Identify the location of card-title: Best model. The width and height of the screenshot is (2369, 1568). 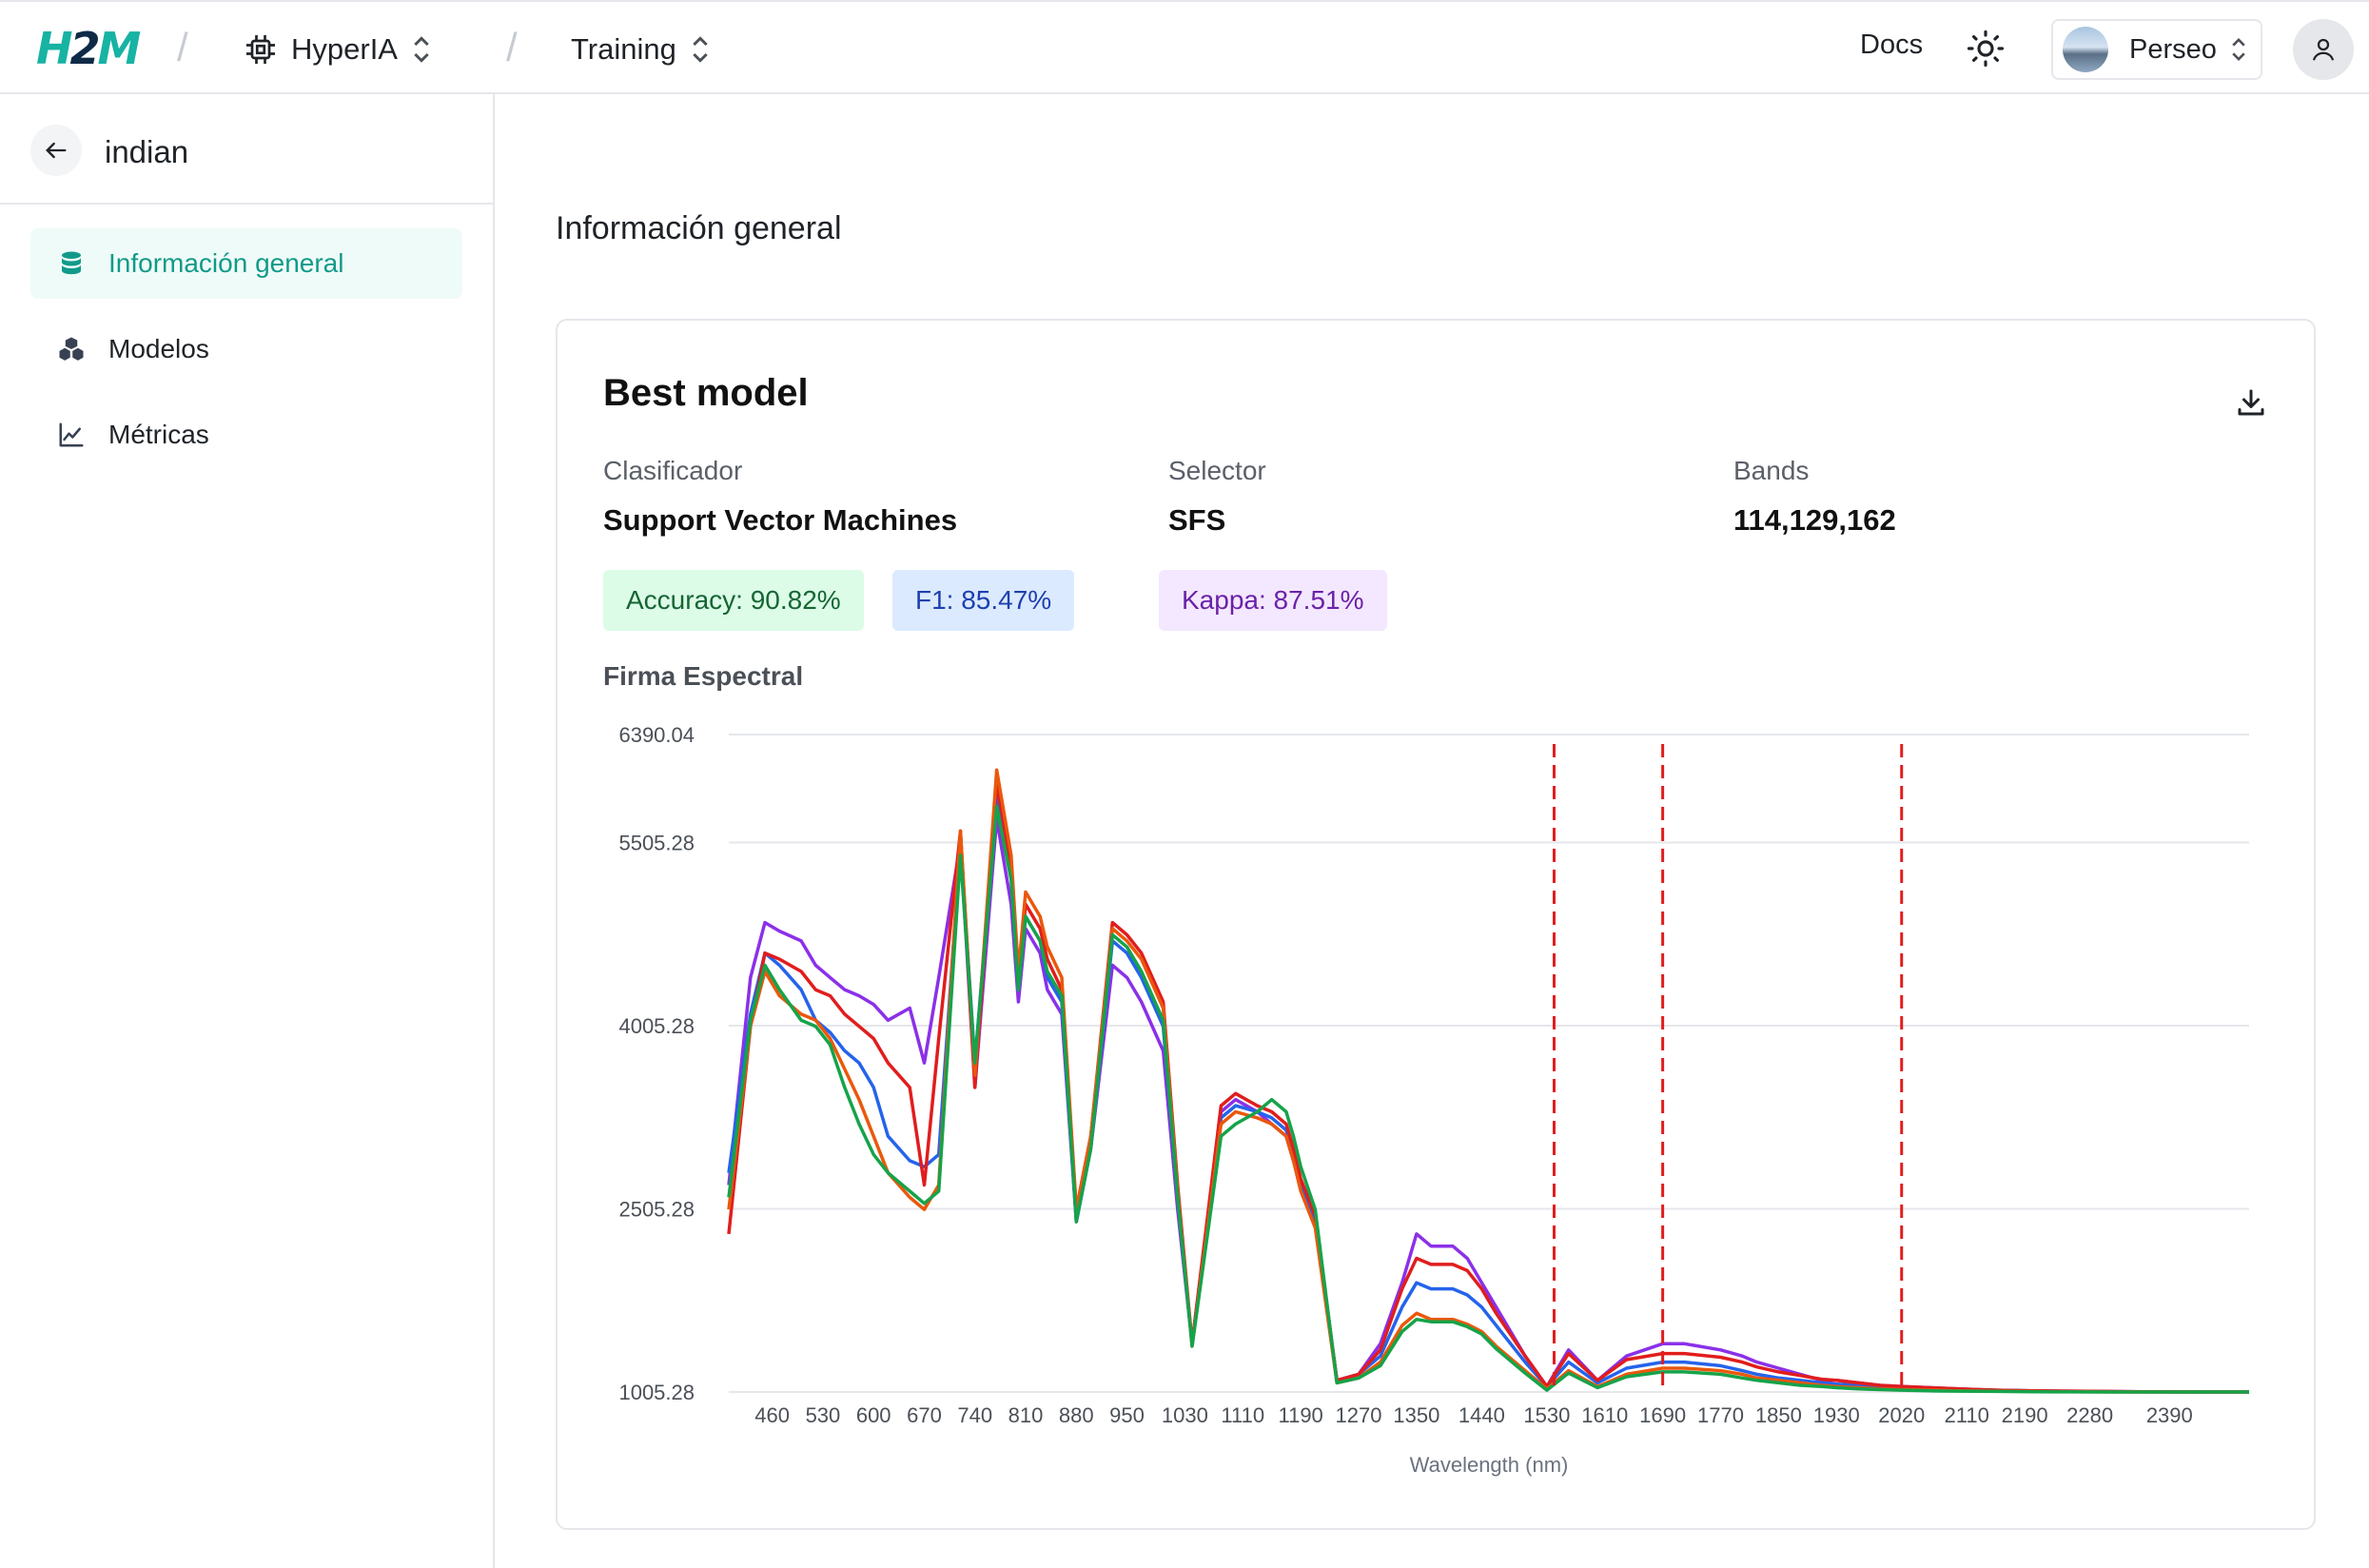
(706, 393).